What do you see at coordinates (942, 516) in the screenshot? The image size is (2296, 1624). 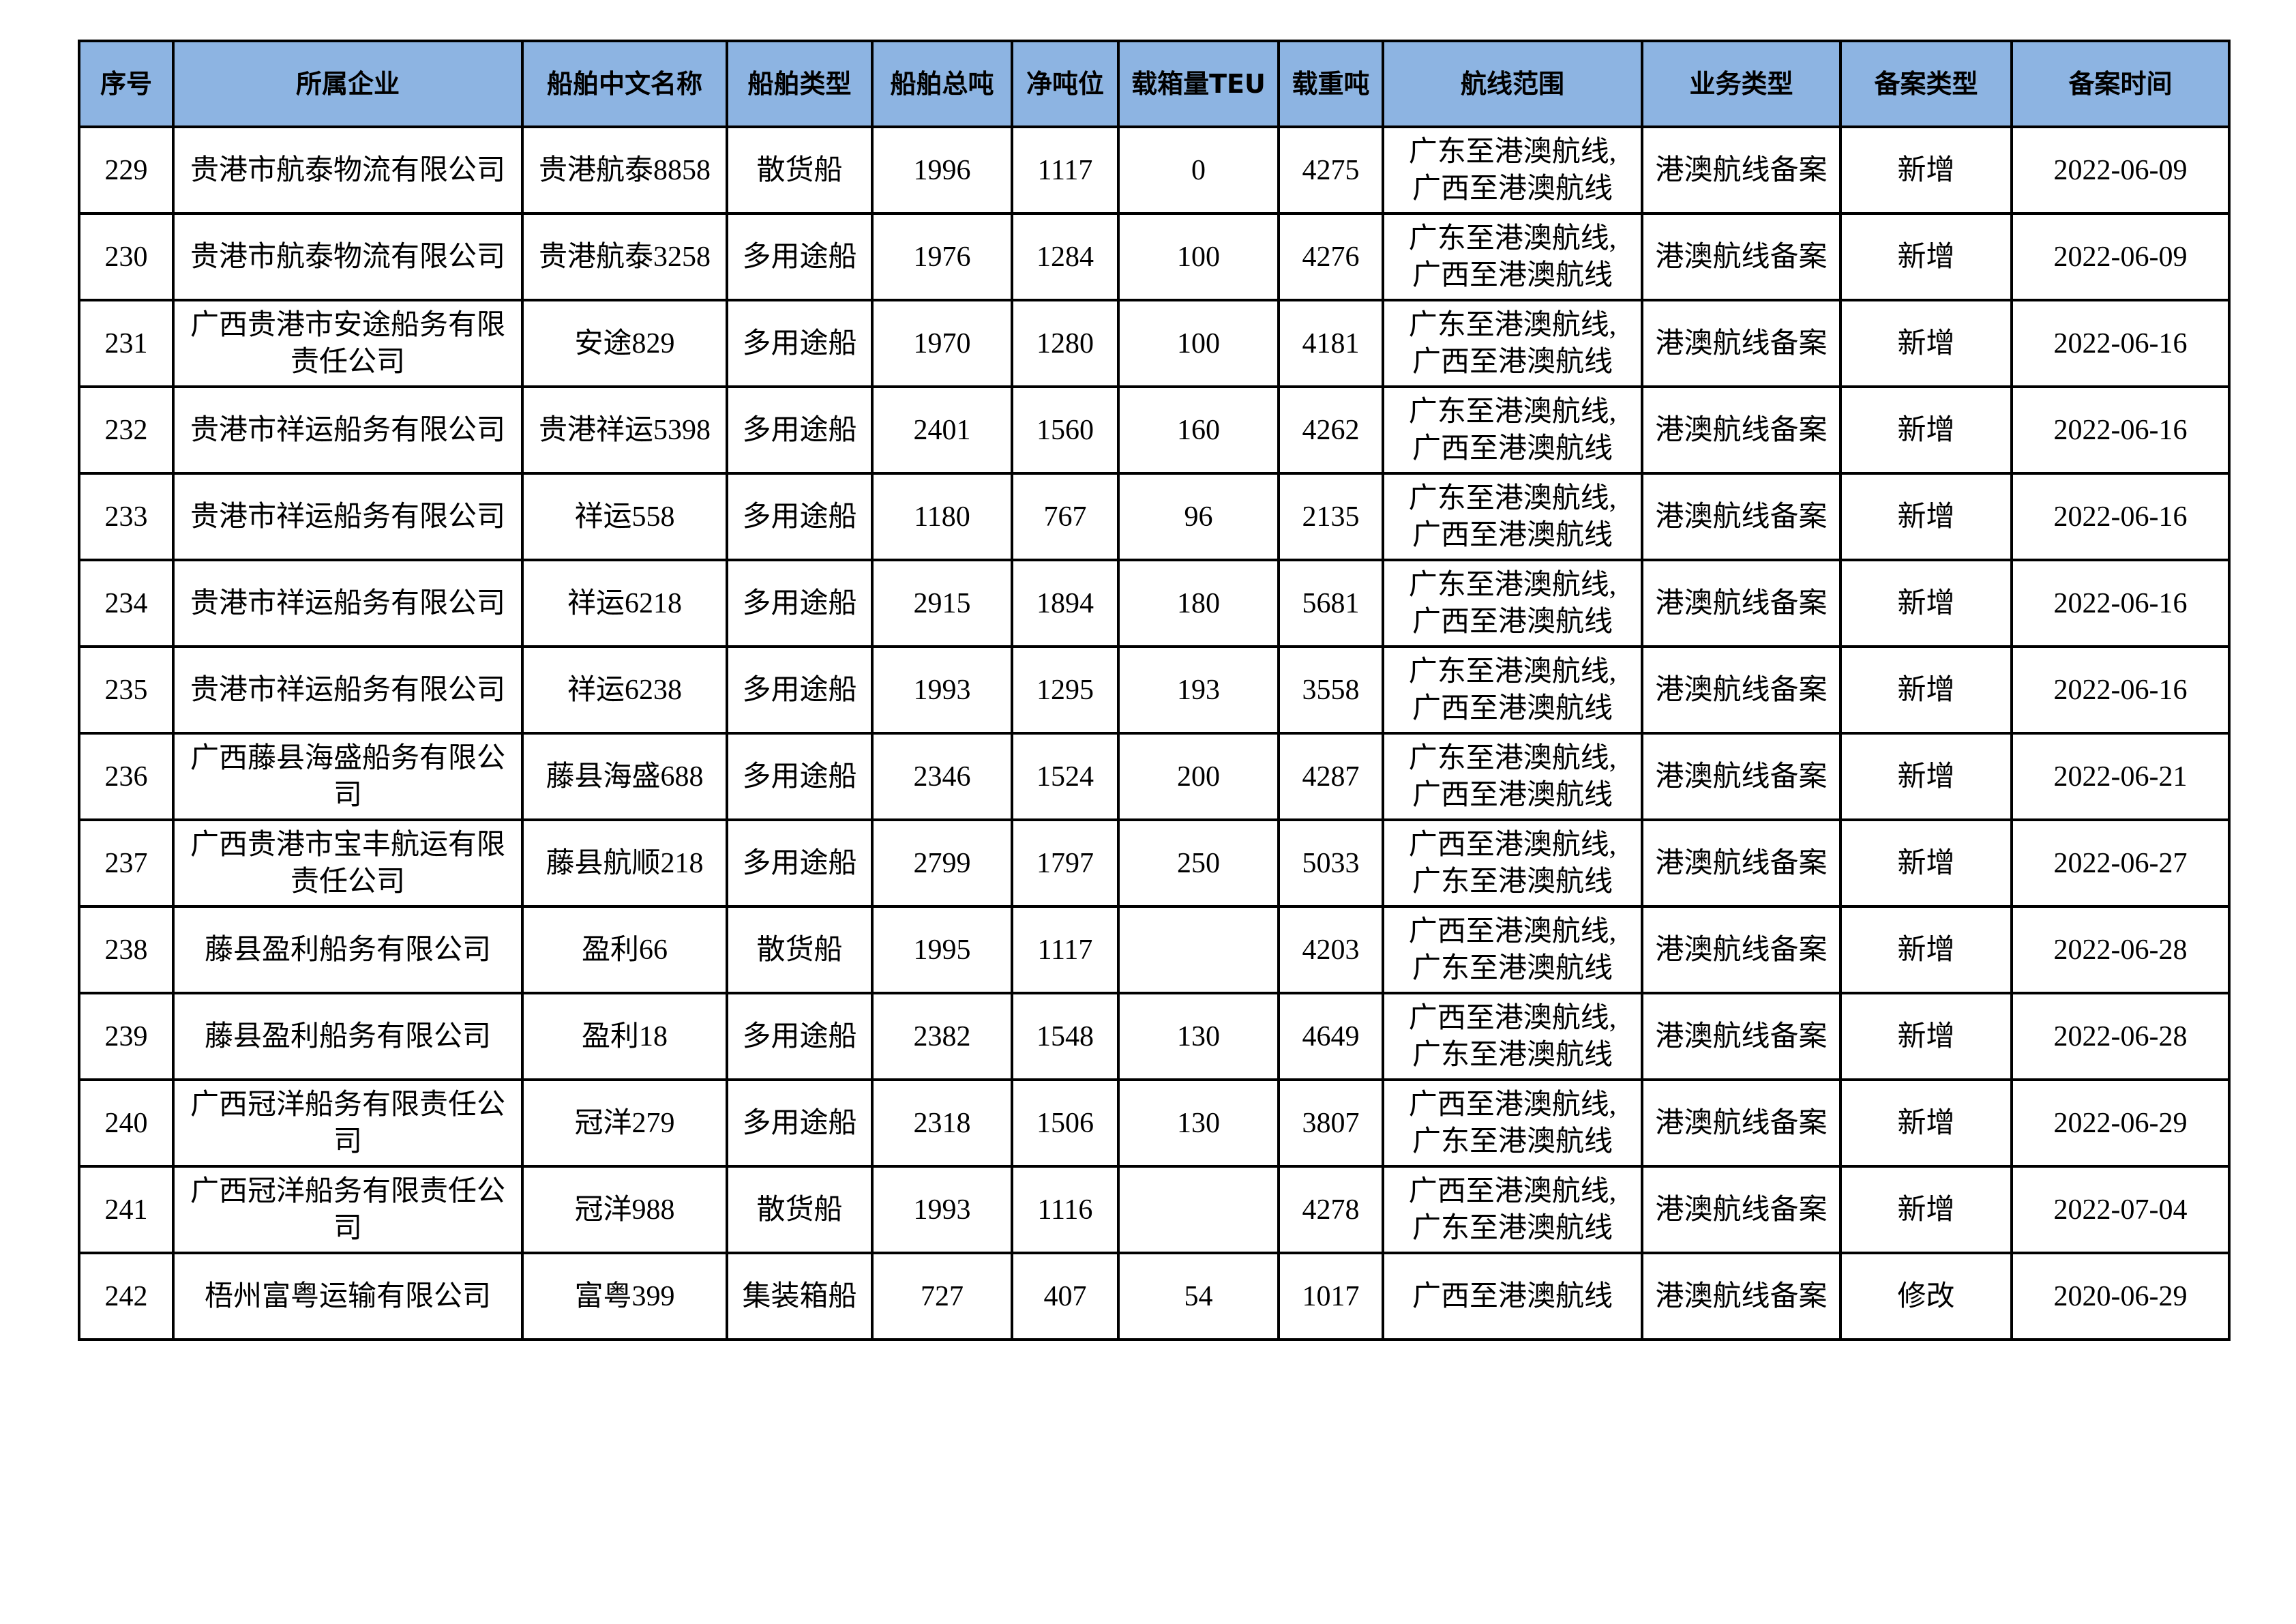 I see `cell-gross-tonnage: 1180` at bounding box center [942, 516].